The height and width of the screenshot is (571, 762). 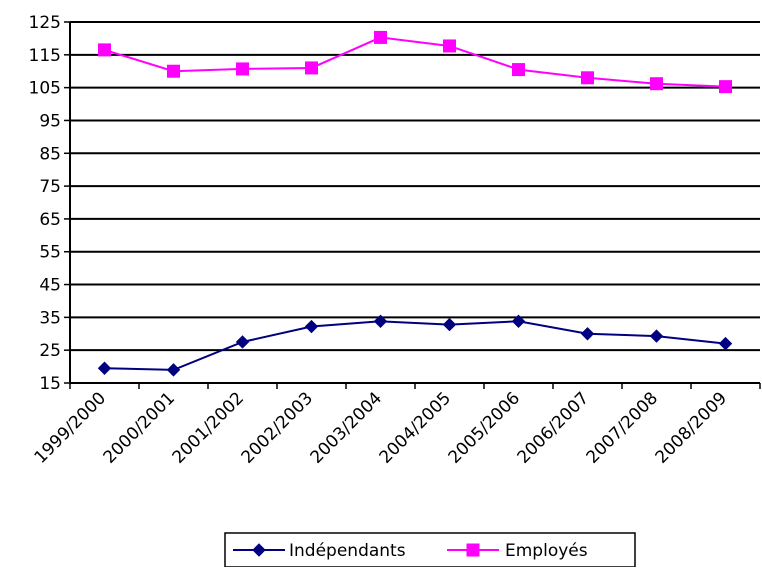 What do you see at coordinates (259, 550) in the screenshot?
I see `legend-marker-independants` at bounding box center [259, 550].